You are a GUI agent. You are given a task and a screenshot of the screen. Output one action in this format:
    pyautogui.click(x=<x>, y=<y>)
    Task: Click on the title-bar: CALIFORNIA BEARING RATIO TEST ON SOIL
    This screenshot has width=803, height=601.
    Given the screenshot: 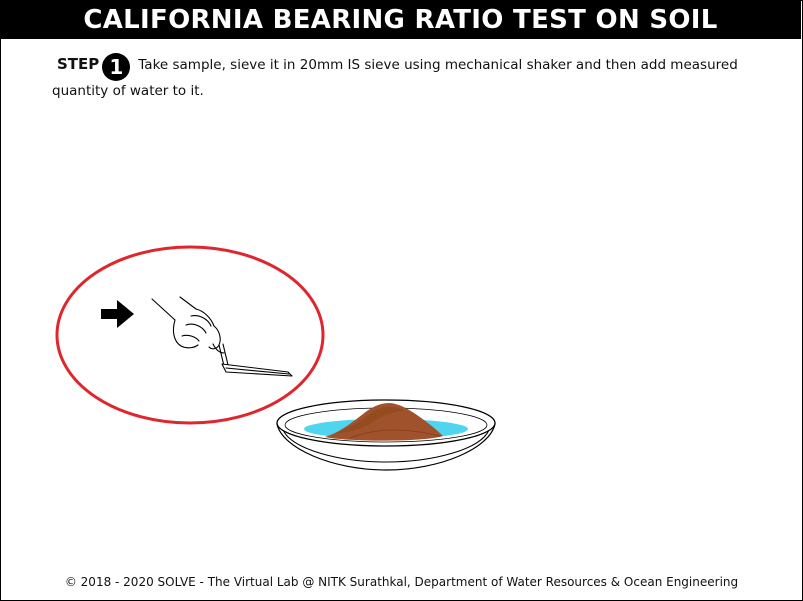 What is the action you would take?
    pyautogui.click(x=400, y=19)
    